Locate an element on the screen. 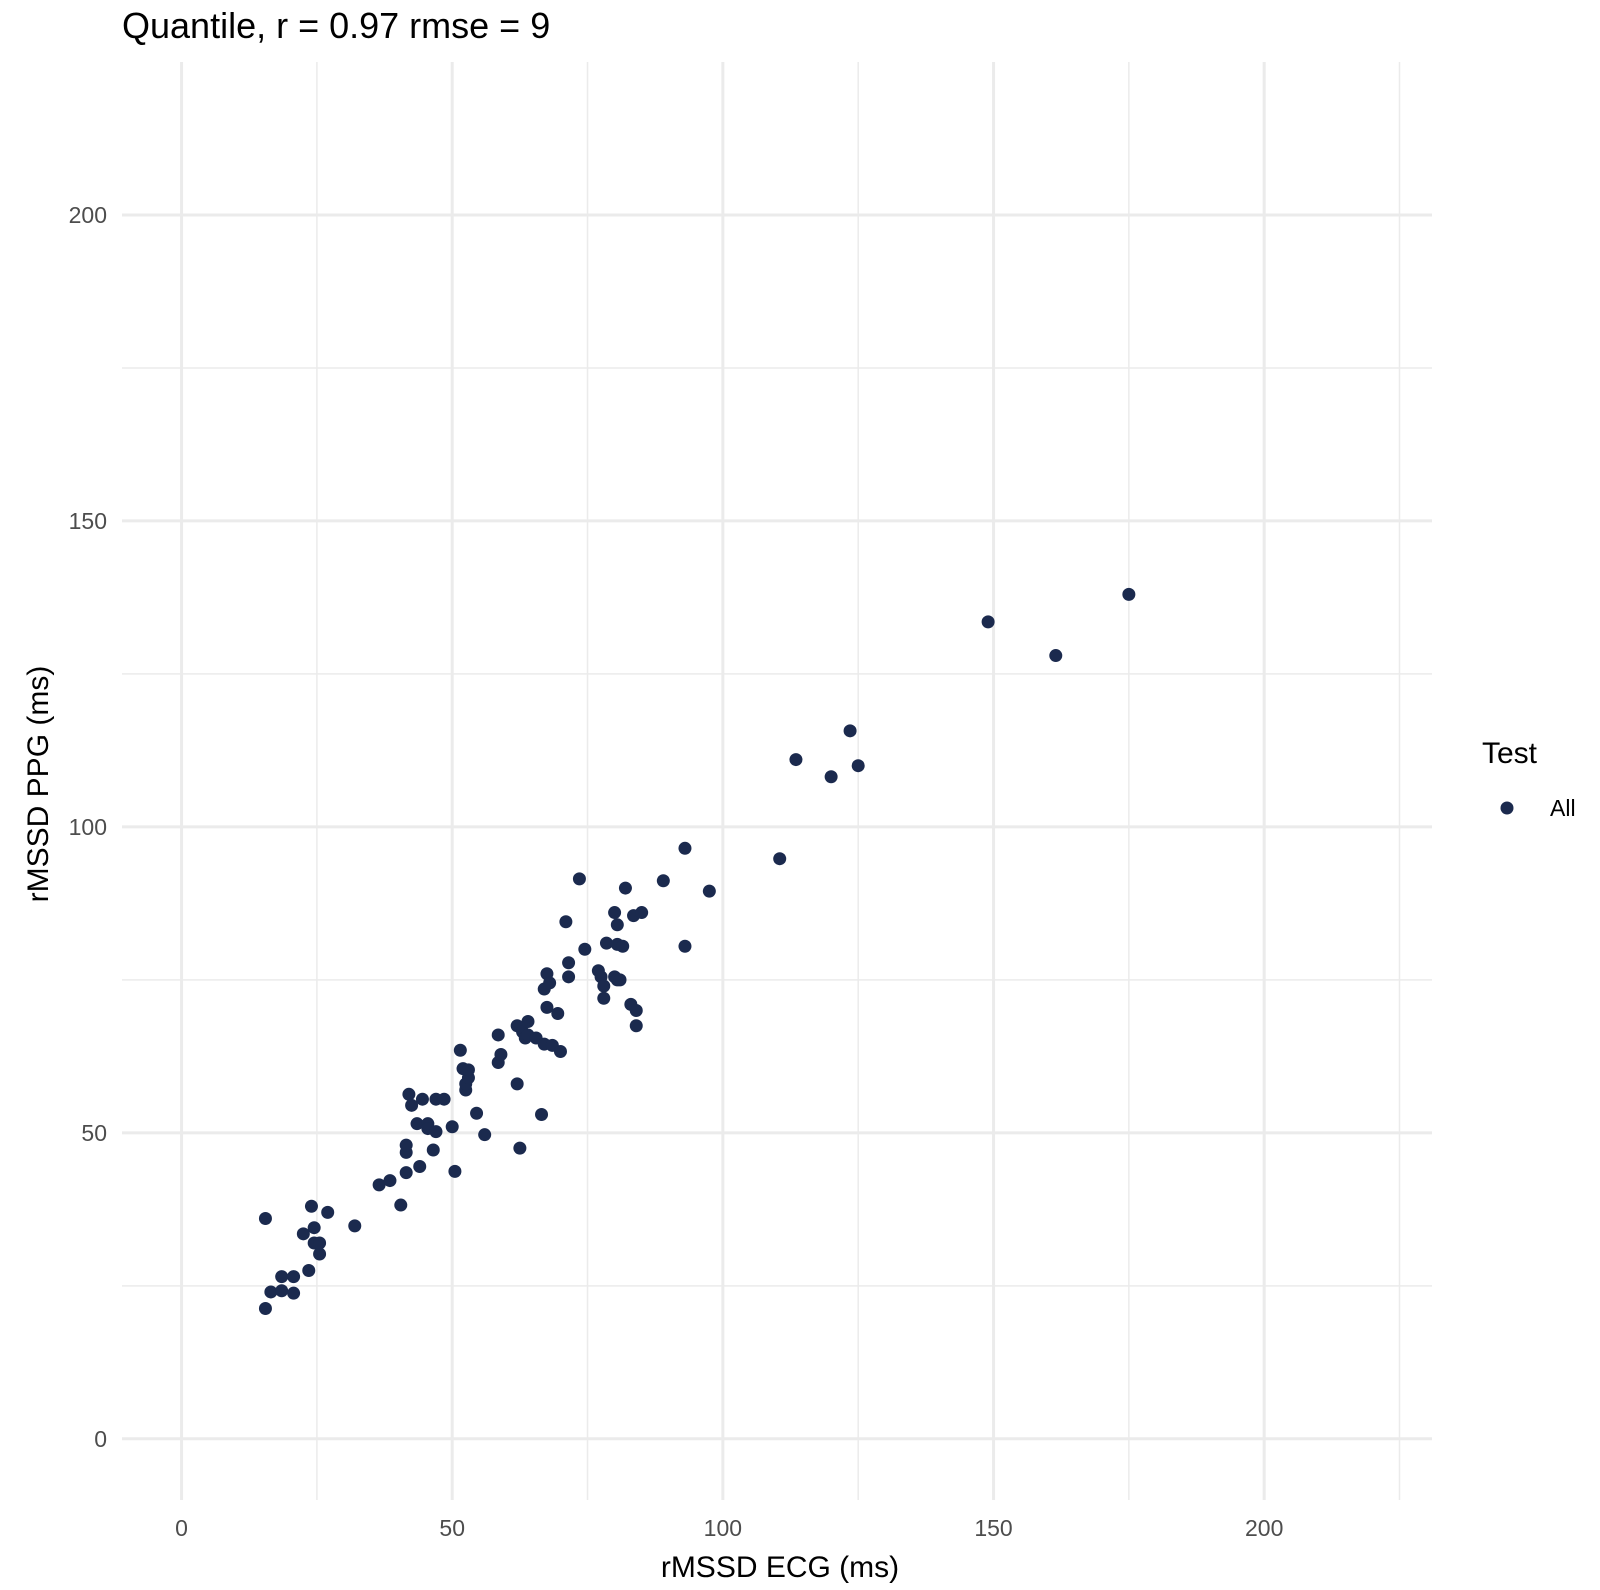  legend-key-all is located at coordinates (1507, 808).